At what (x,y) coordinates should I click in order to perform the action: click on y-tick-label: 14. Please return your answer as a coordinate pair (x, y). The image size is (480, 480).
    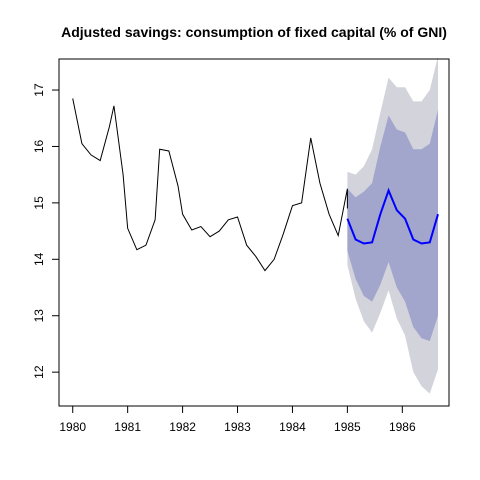
    Looking at the image, I should click on (39, 259).